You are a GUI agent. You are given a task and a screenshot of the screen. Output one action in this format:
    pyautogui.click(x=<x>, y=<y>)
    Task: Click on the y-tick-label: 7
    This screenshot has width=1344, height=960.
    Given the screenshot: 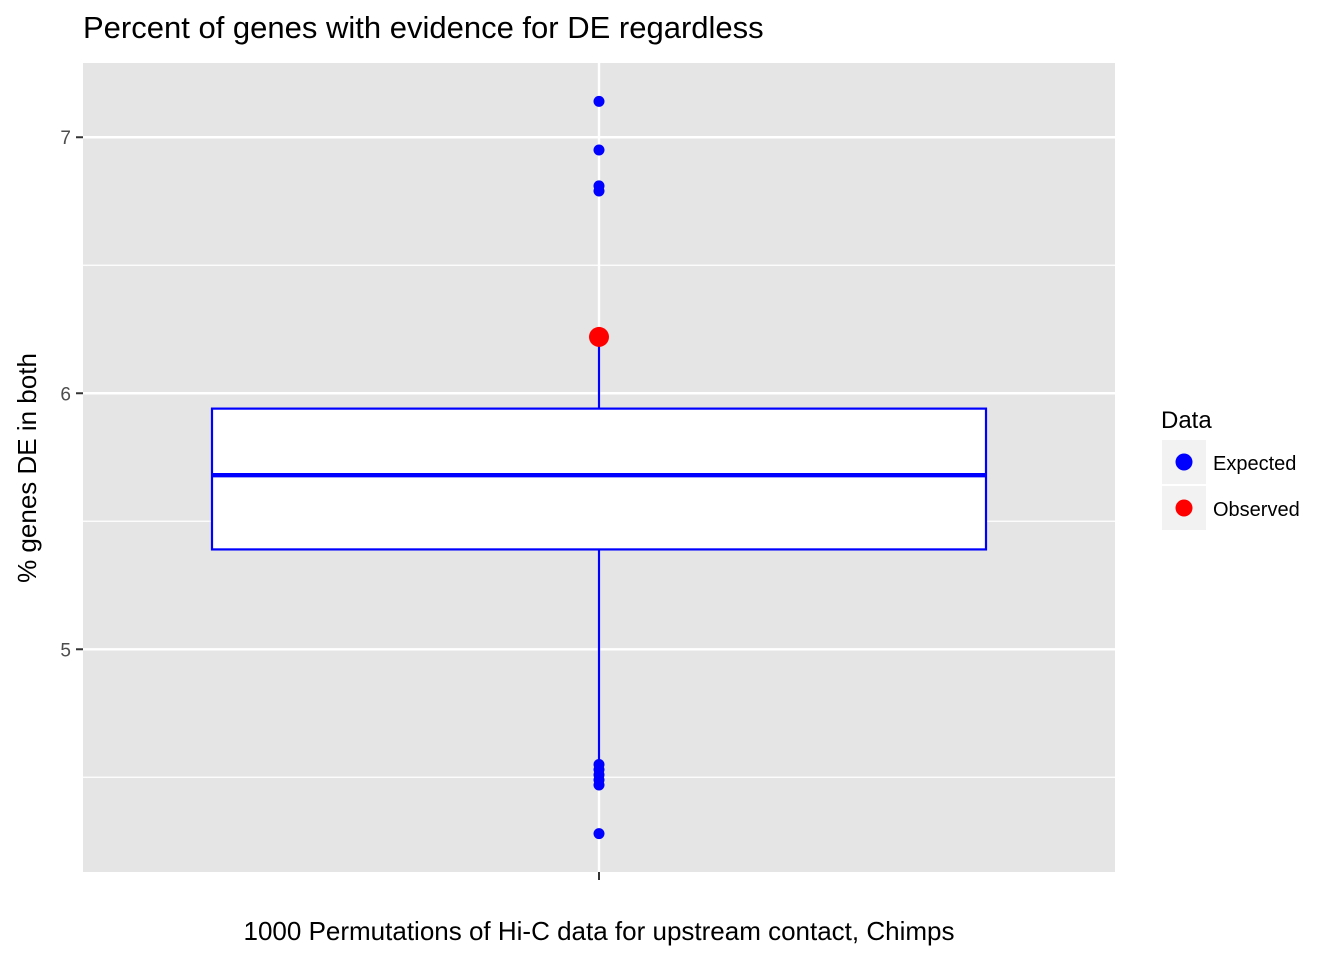 What is the action you would take?
    pyautogui.click(x=65, y=138)
    